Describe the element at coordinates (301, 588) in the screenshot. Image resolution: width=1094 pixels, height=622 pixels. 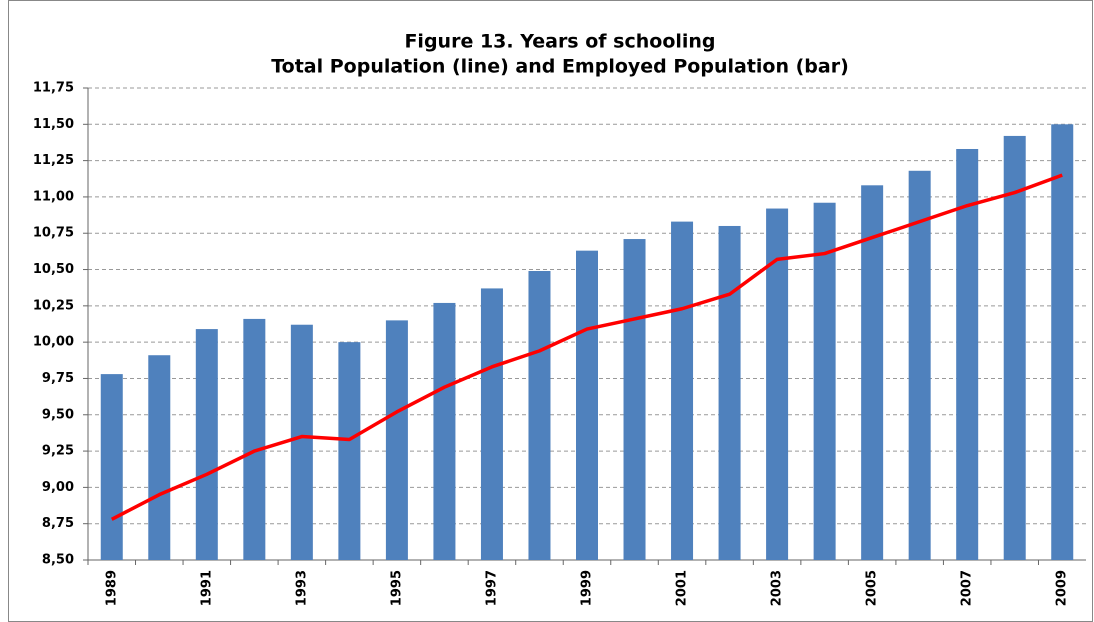
I see `x-tick-label: 1993` at that location.